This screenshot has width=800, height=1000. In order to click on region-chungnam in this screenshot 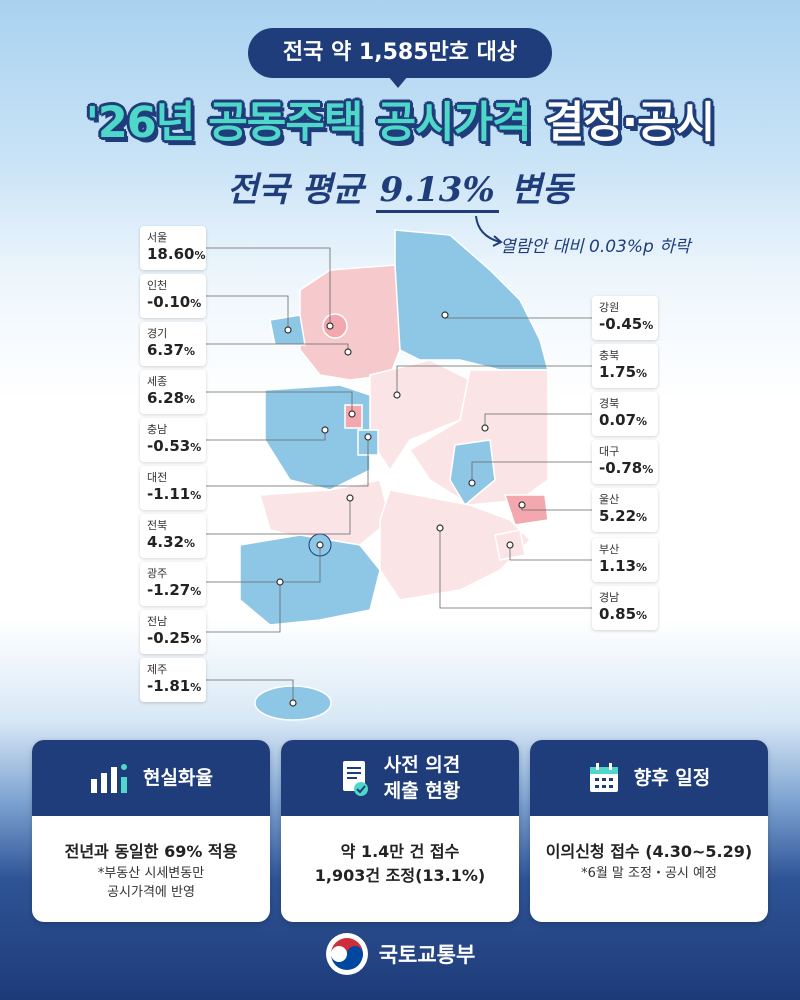, I will do `click(317, 437)`.